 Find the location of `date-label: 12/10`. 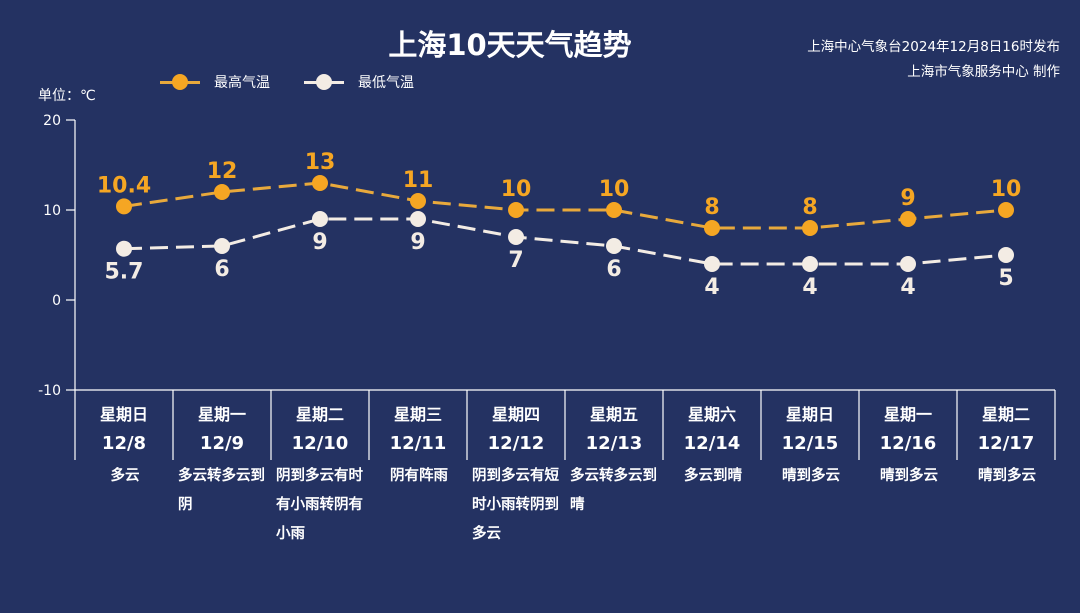

date-label: 12/10 is located at coordinates (320, 443).